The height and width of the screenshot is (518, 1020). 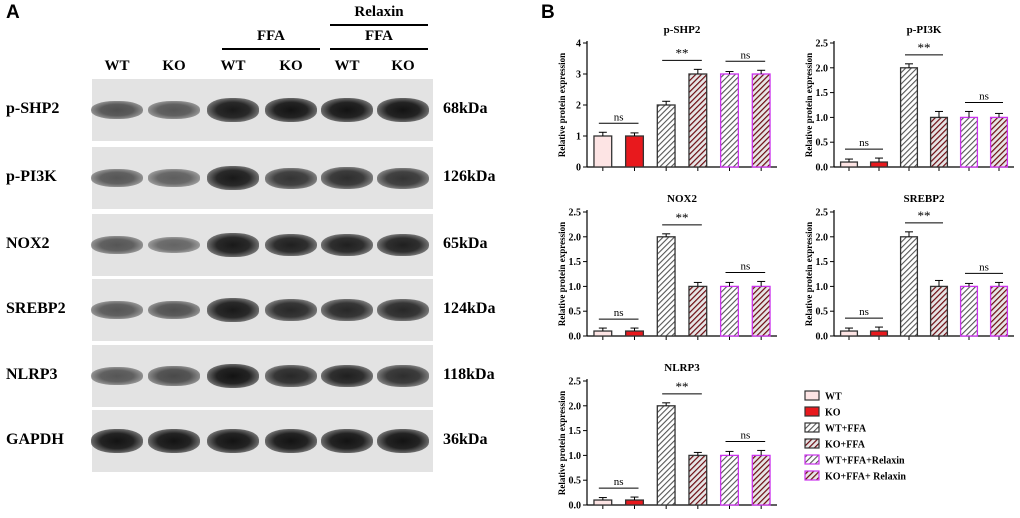 I want to click on y-tick-label: 0, so click(x=578, y=168).